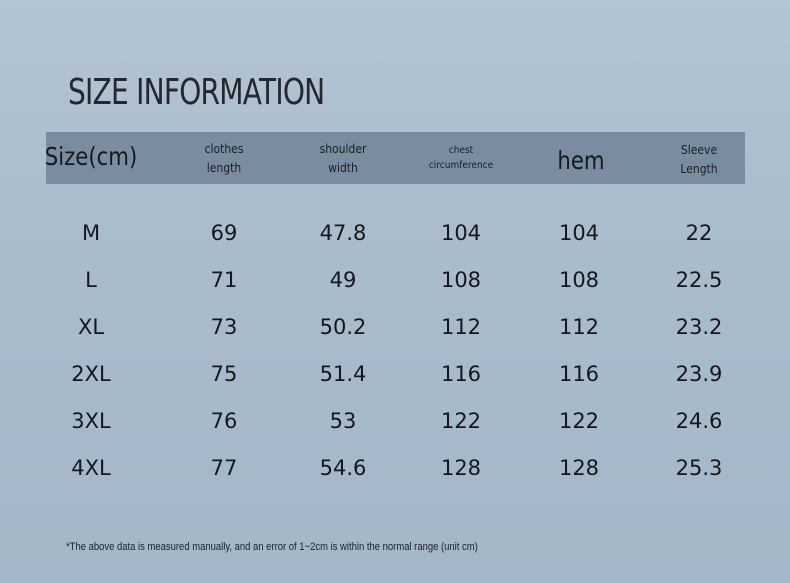  I want to click on header-clothes-length-line2: length, so click(224, 168).